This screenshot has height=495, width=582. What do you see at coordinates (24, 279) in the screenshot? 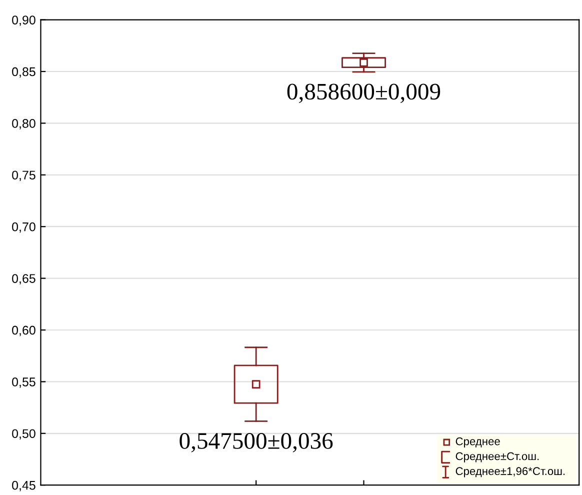
I see `y-tick-label: 0,65` at bounding box center [24, 279].